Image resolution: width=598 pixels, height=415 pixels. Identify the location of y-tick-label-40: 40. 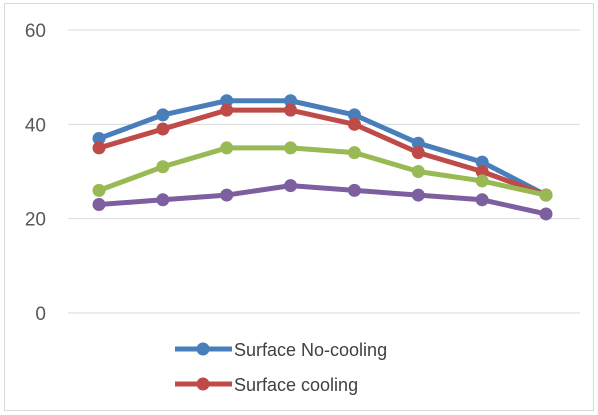
(35, 125).